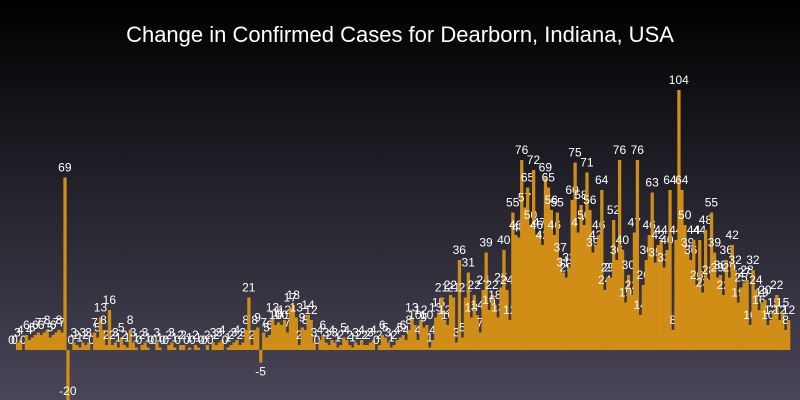 The image size is (800, 400). What do you see at coordinates (469, 263) in the screenshot?
I see `data-label: 31` at bounding box center [469, 263].